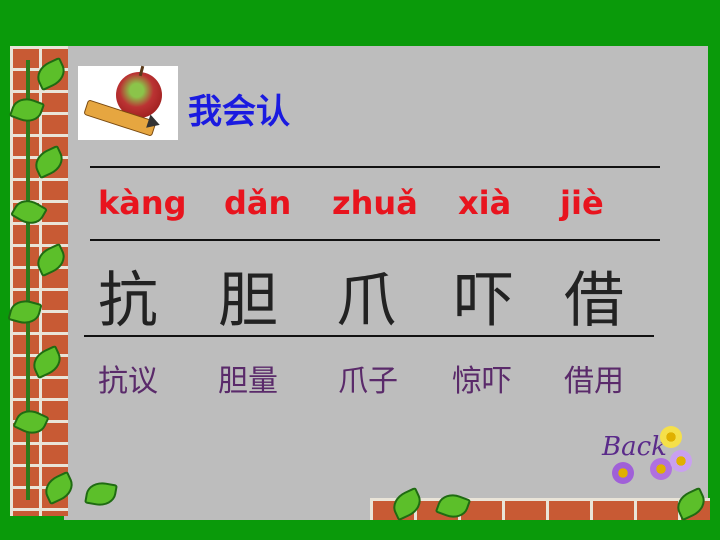 The width and height of the screenshot is (720, 540). What do you see at coordinates (634, 447) in the screenshot?
I see `back-label: Back` at bounding box center [634, 447].